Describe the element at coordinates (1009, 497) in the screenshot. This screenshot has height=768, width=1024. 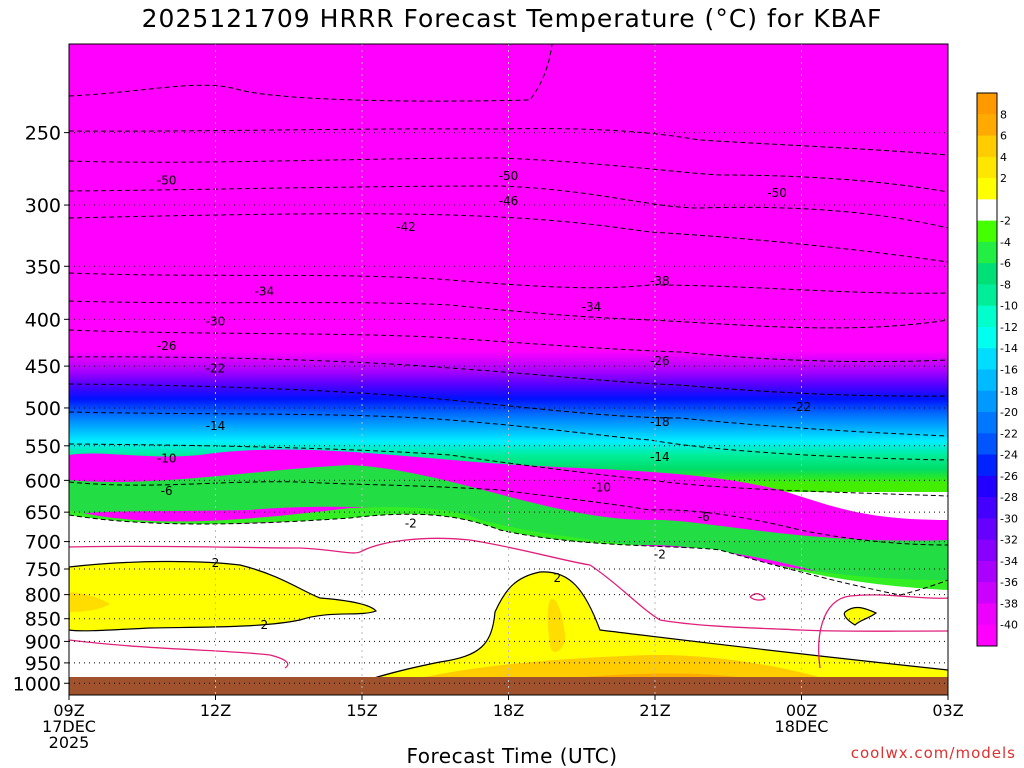
I see `colorbar-label: -28` at that location.